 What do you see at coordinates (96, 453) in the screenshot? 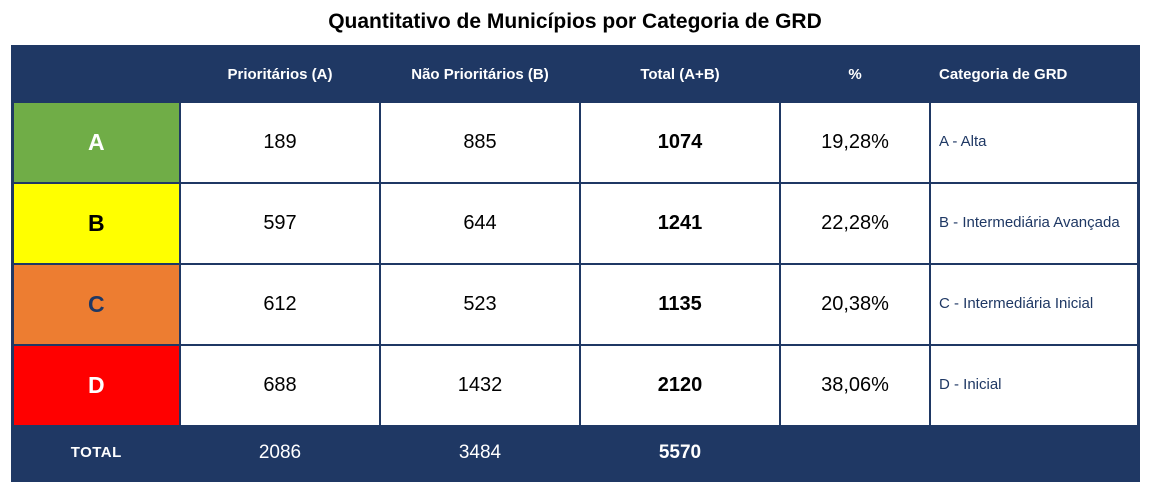
I see `total-row-label: TOTAL` at bounding box center [96, 453].